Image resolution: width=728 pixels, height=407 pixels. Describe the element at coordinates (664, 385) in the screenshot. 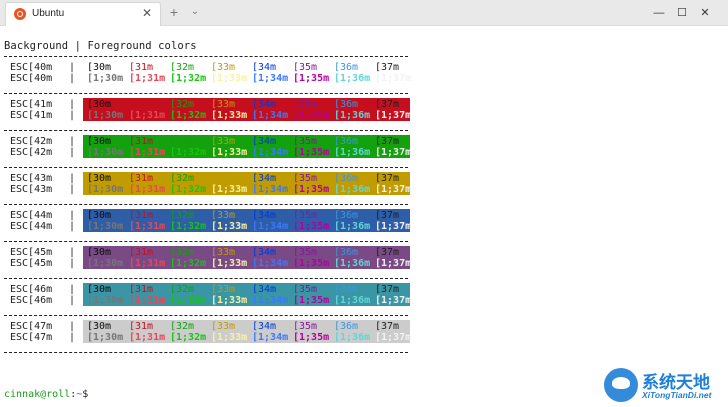

I see `site-watermark: 系统天地 XiTongTianDi.net` at that location.